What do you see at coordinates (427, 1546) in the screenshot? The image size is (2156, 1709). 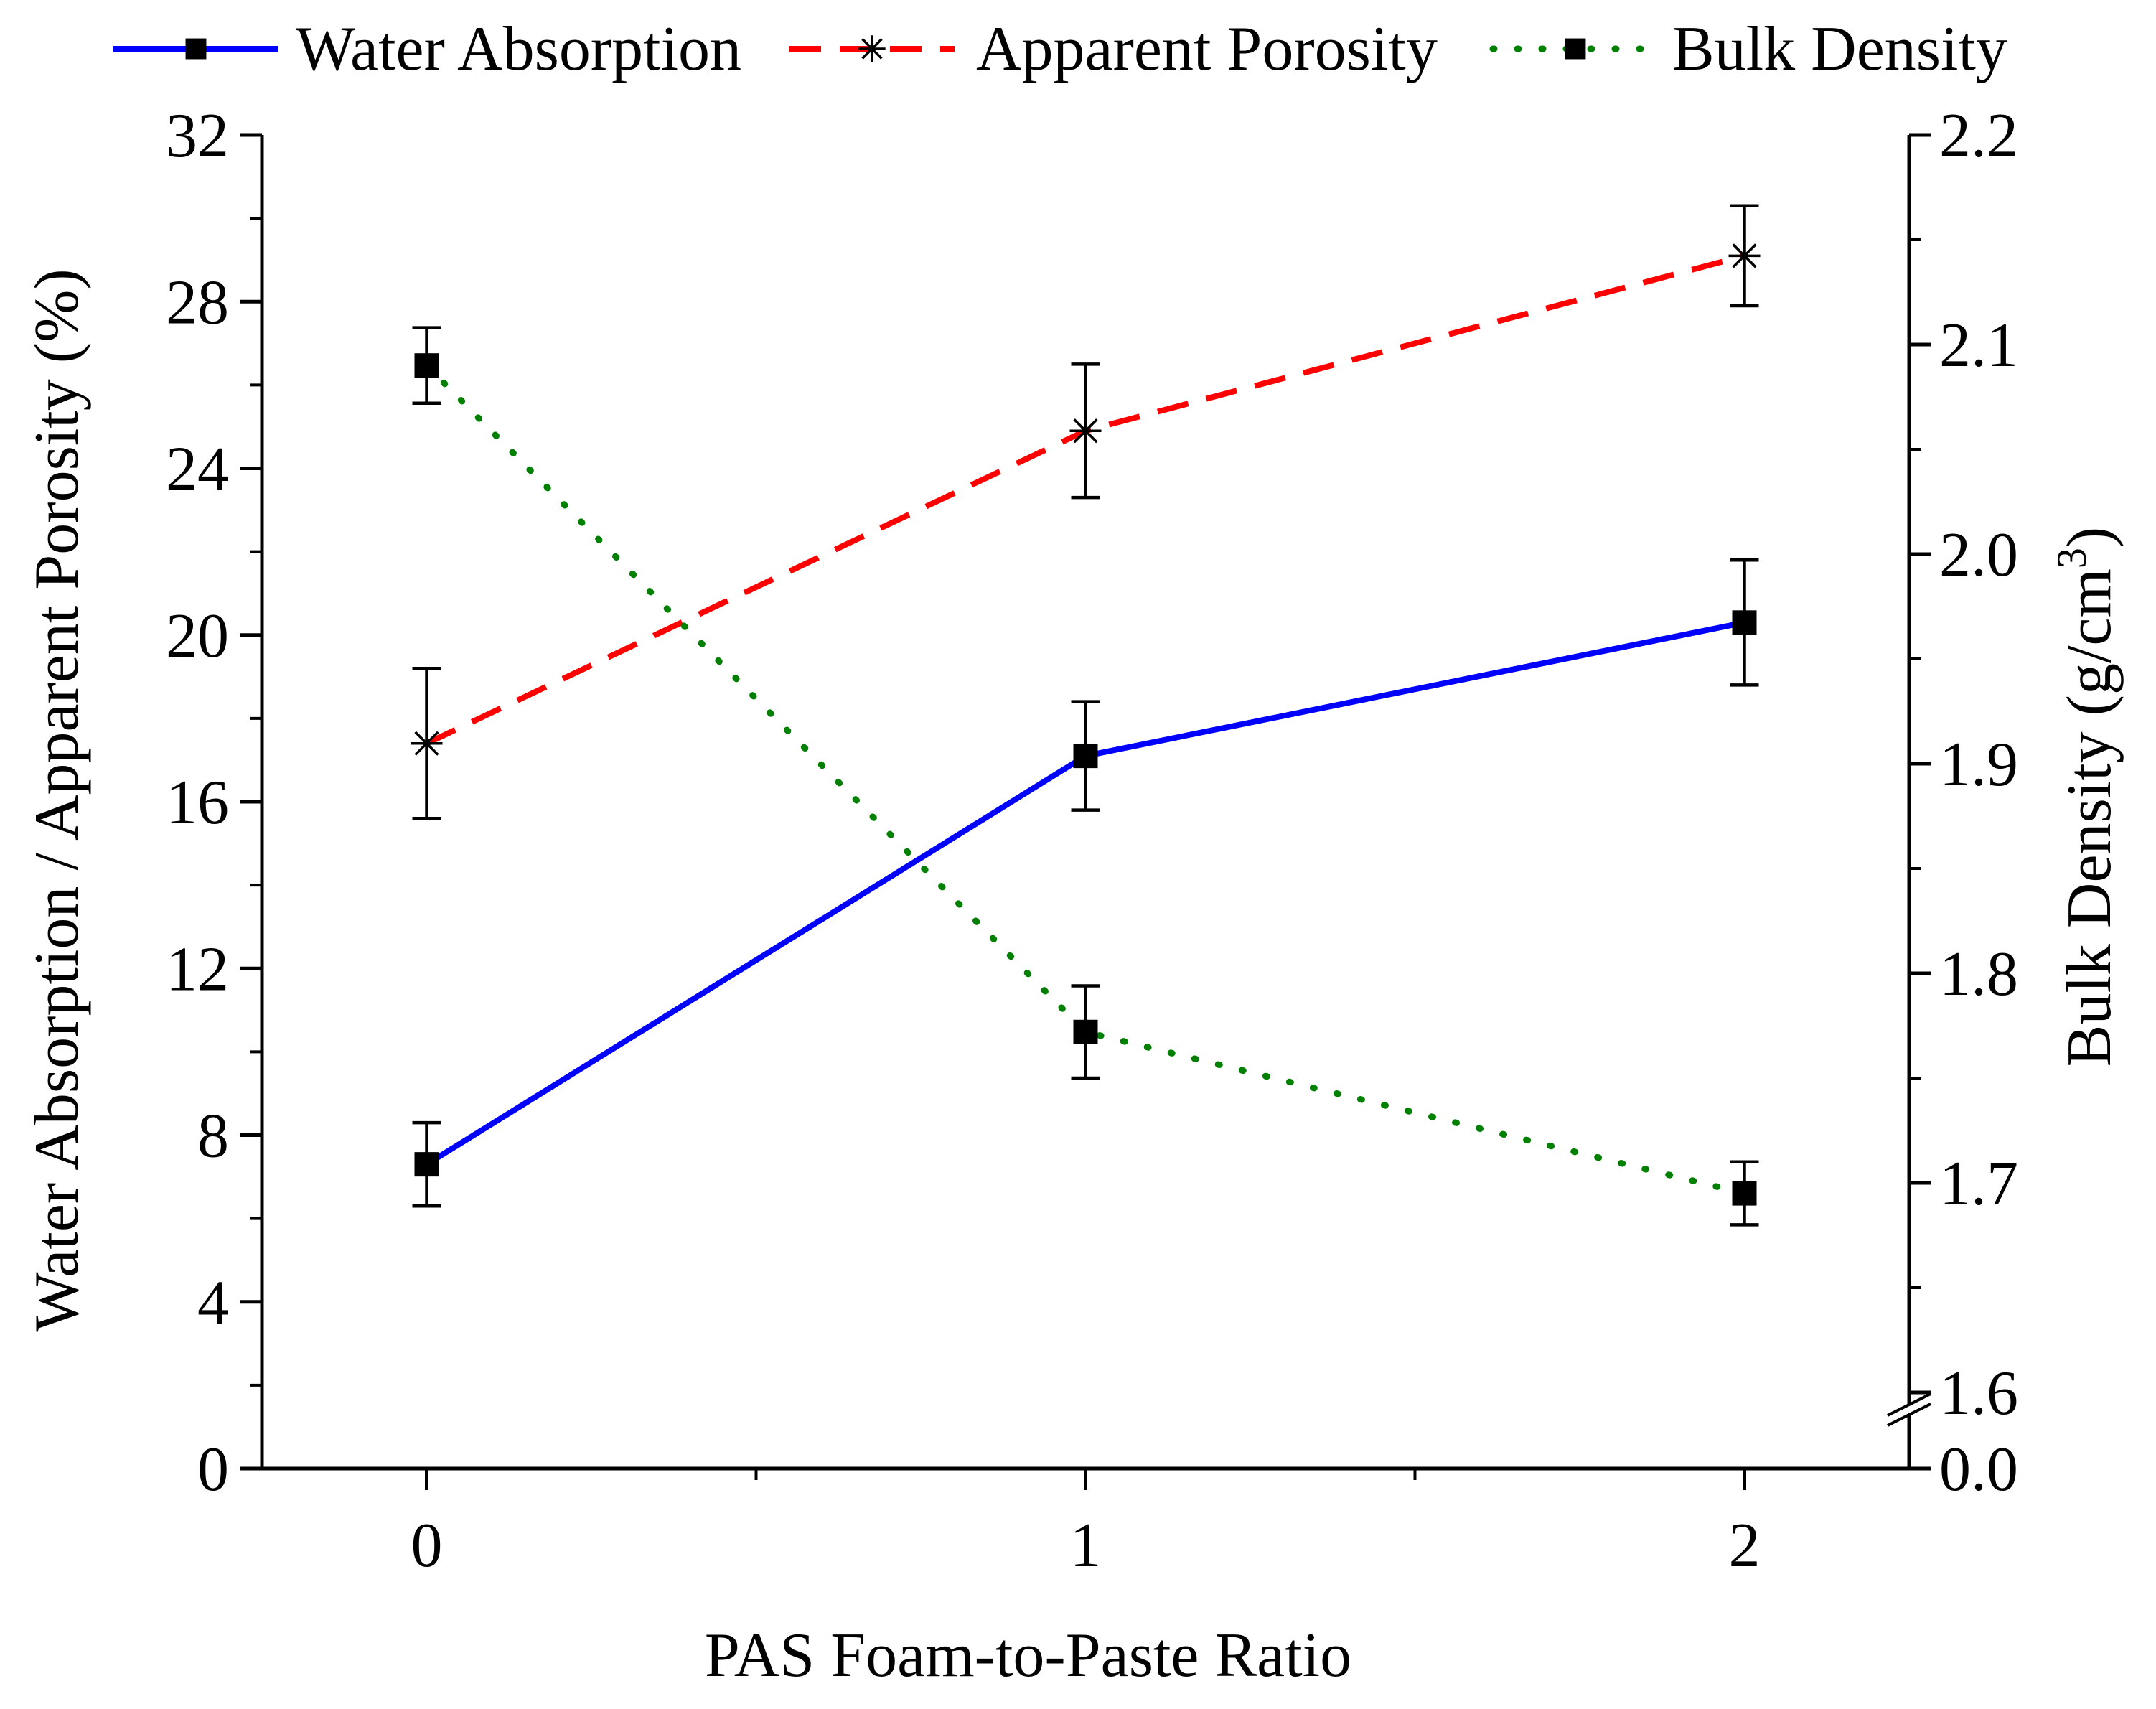 I see `x-tick-label: 0` at bounding box center [427, 1546].